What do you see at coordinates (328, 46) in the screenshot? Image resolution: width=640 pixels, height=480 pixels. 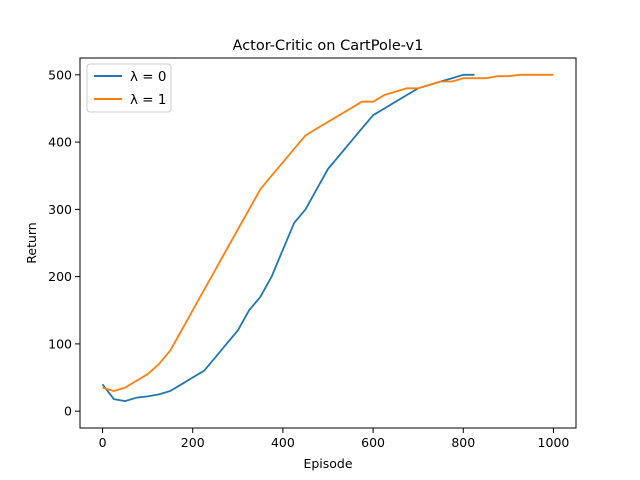 I see `chart-title: Actor-Critic on CartPole-v1` at bounding box center [328, 46].